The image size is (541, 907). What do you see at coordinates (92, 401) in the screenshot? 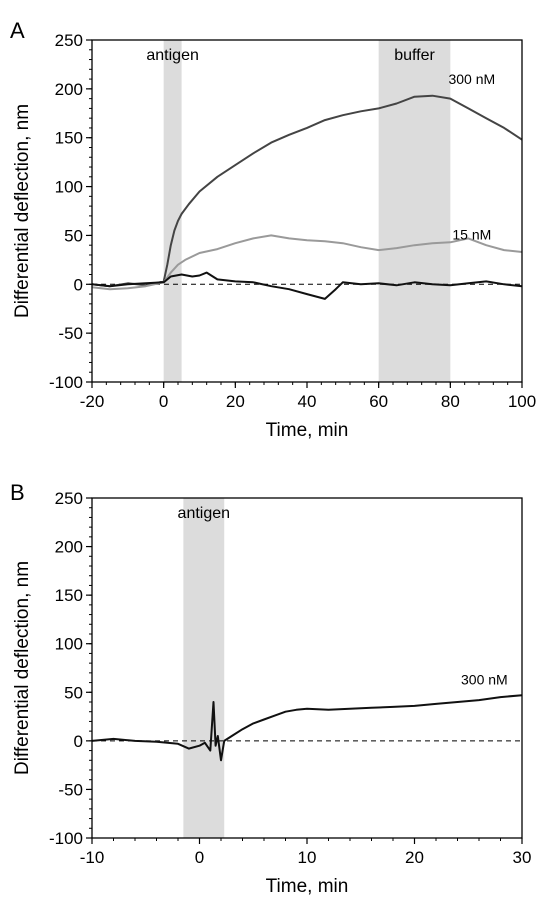
I see `x-tick-label: -20` at bounding box center [92, 401].